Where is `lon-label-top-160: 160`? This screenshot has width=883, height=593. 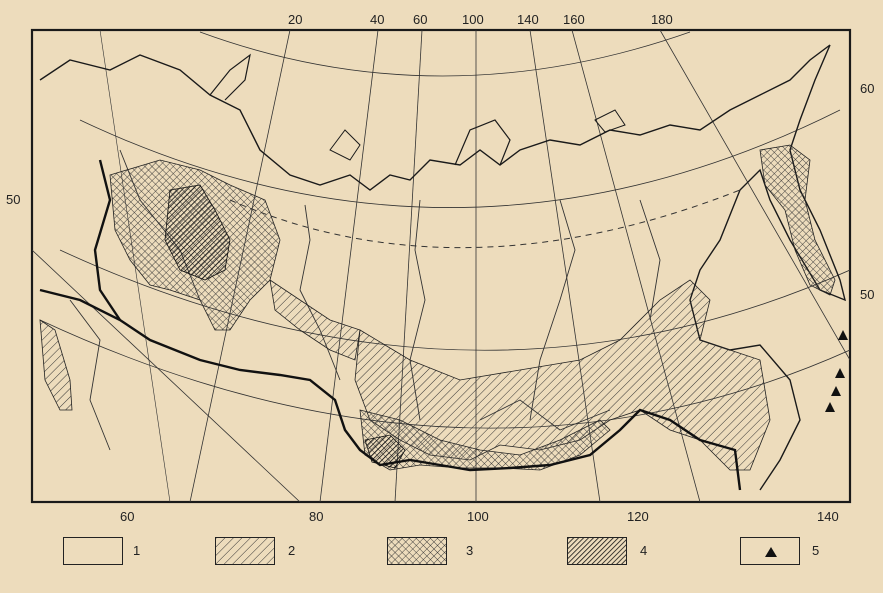 lon-label-top-160: 160 is located at coordinates (574, 19).